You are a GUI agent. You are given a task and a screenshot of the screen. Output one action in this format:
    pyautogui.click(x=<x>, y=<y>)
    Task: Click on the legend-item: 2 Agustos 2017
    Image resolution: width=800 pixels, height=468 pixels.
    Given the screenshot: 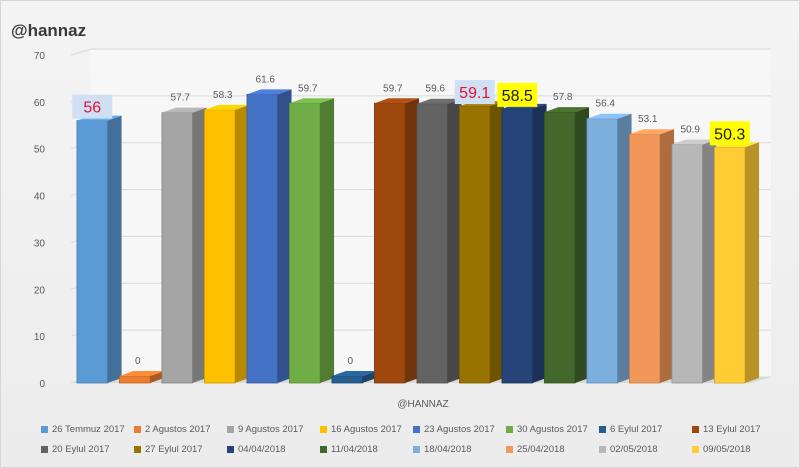 What is the action you would take?
    pyautogui.click(x=178, y=429)
    